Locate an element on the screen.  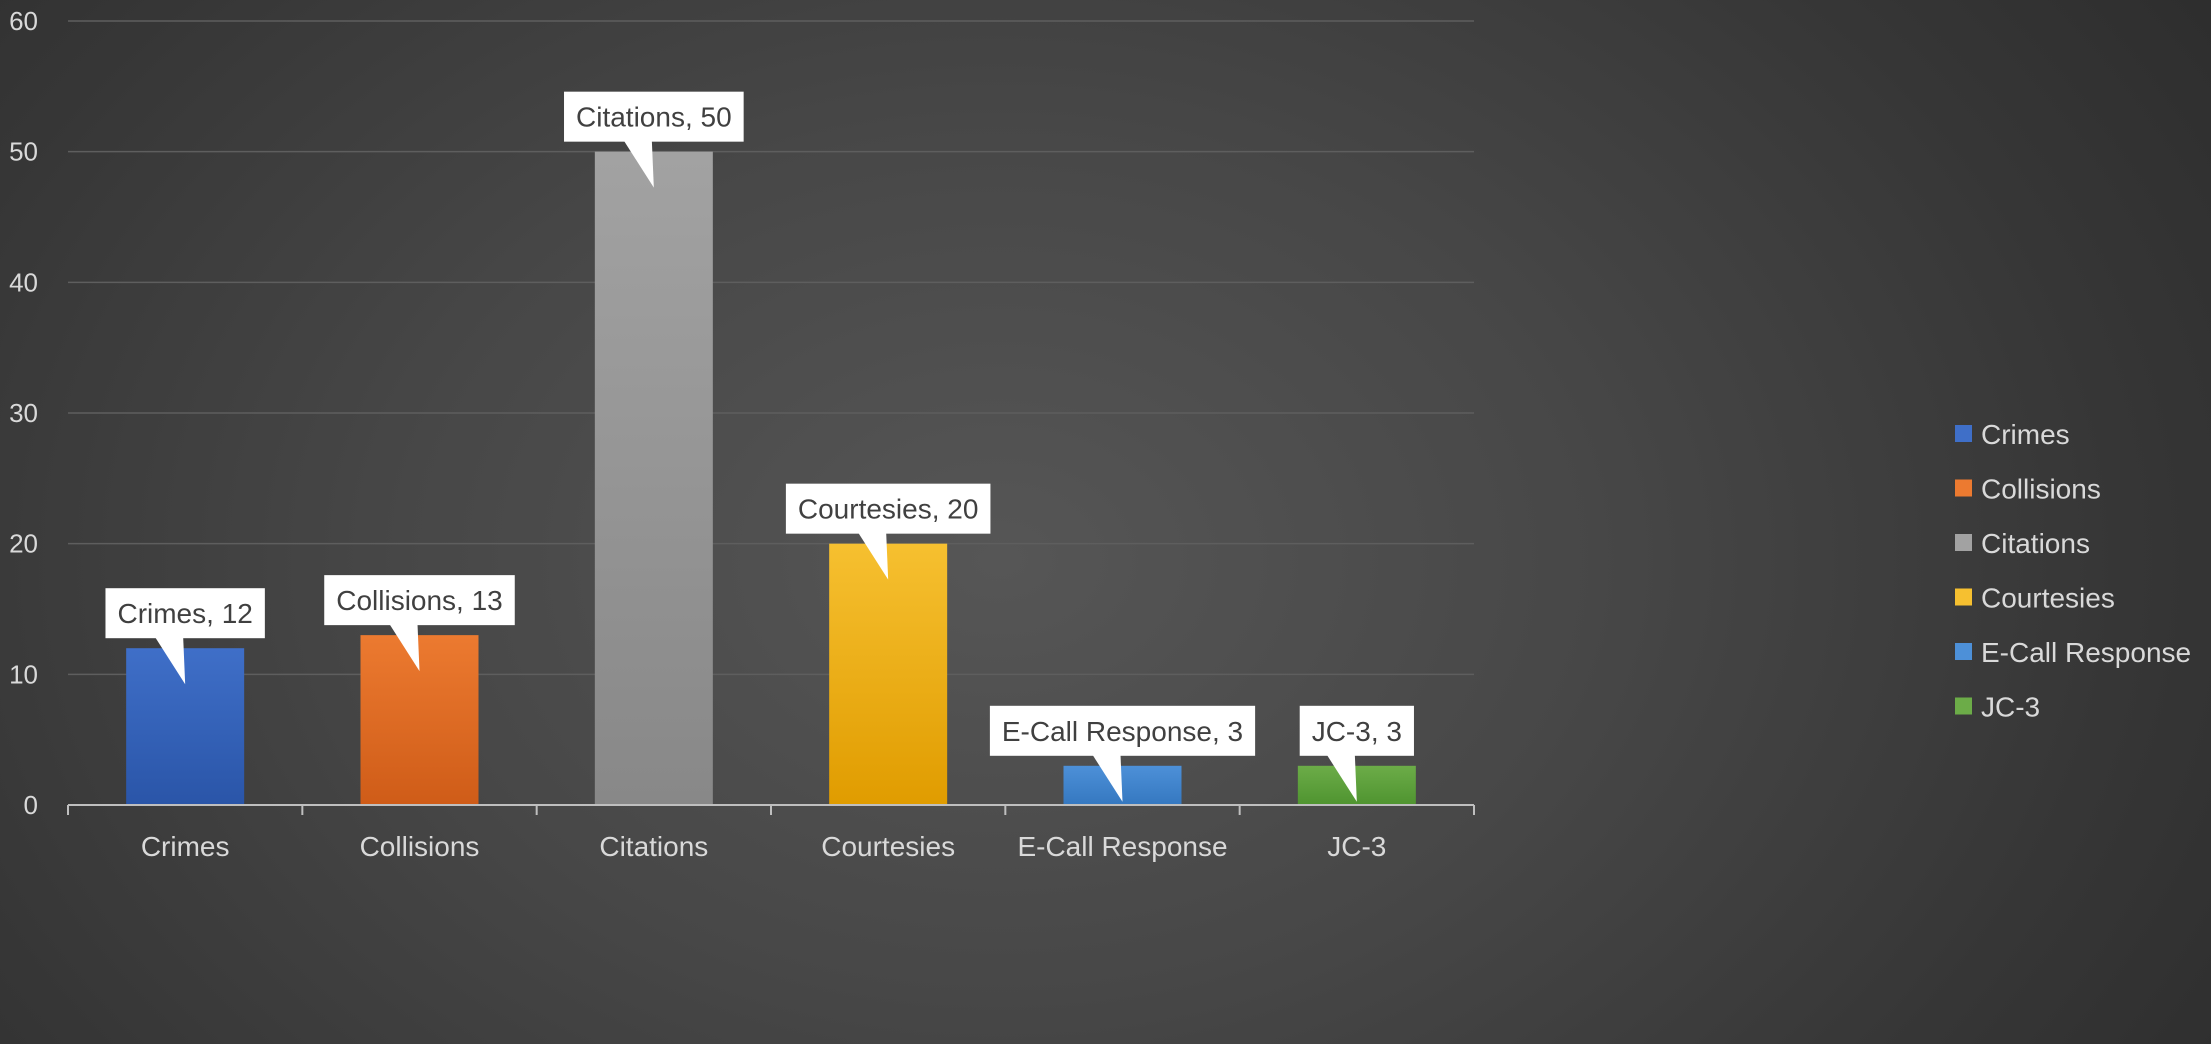
y-tick-label: 30 is located at coordinates (23, 413).